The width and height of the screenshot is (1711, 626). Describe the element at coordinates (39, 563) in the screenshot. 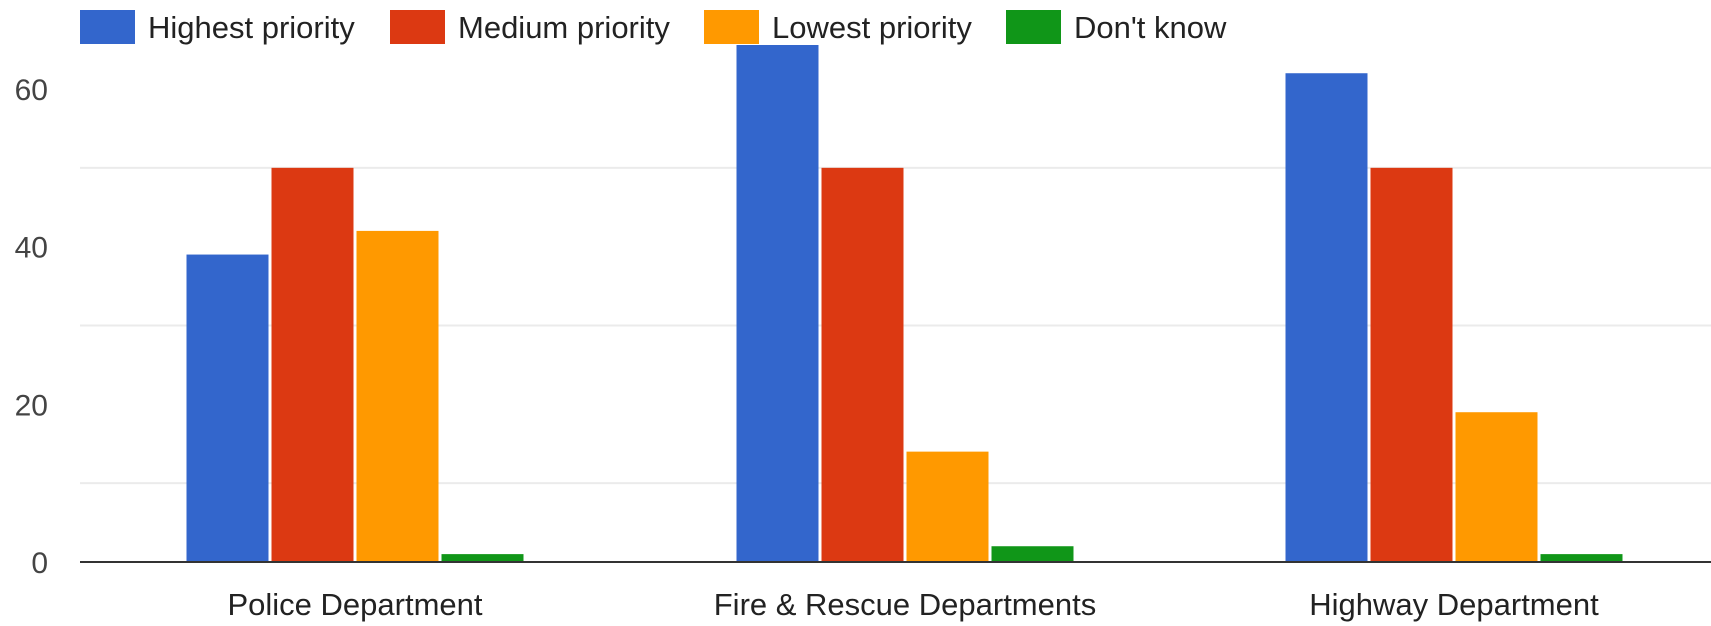

I see `y-tick-label: 0` at that location.